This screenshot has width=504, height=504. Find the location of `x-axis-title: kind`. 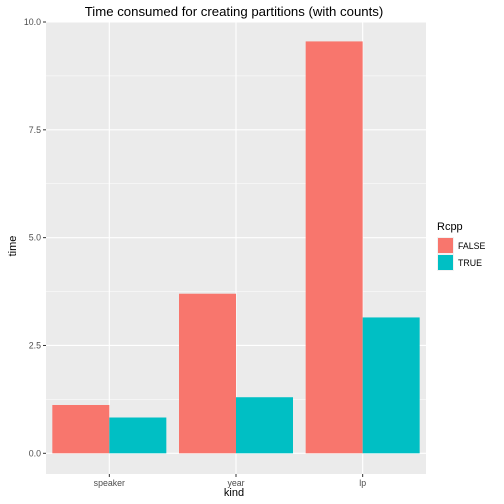

x-axis-title: kind is located at coordinates (234, 493).